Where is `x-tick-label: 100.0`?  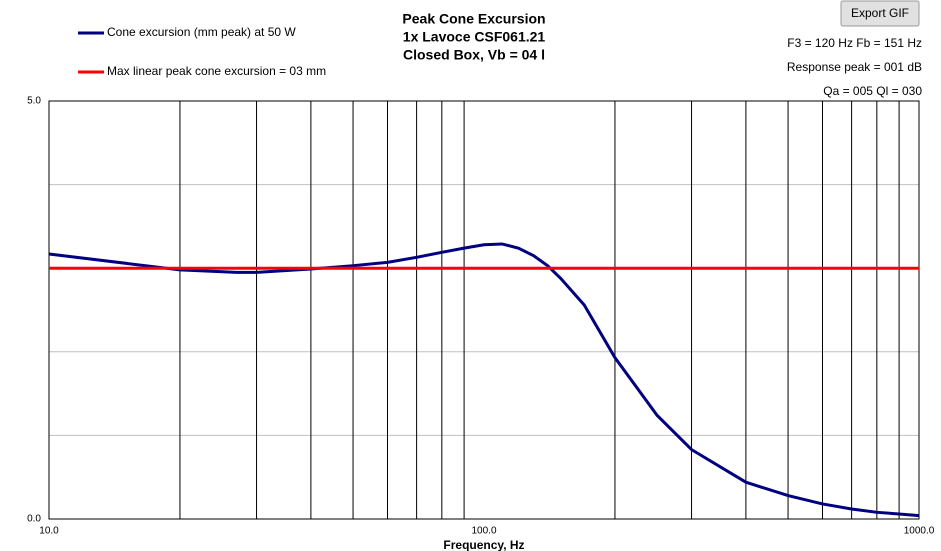 x-tick-label: 100.0 is located at coordinates (483, 531).